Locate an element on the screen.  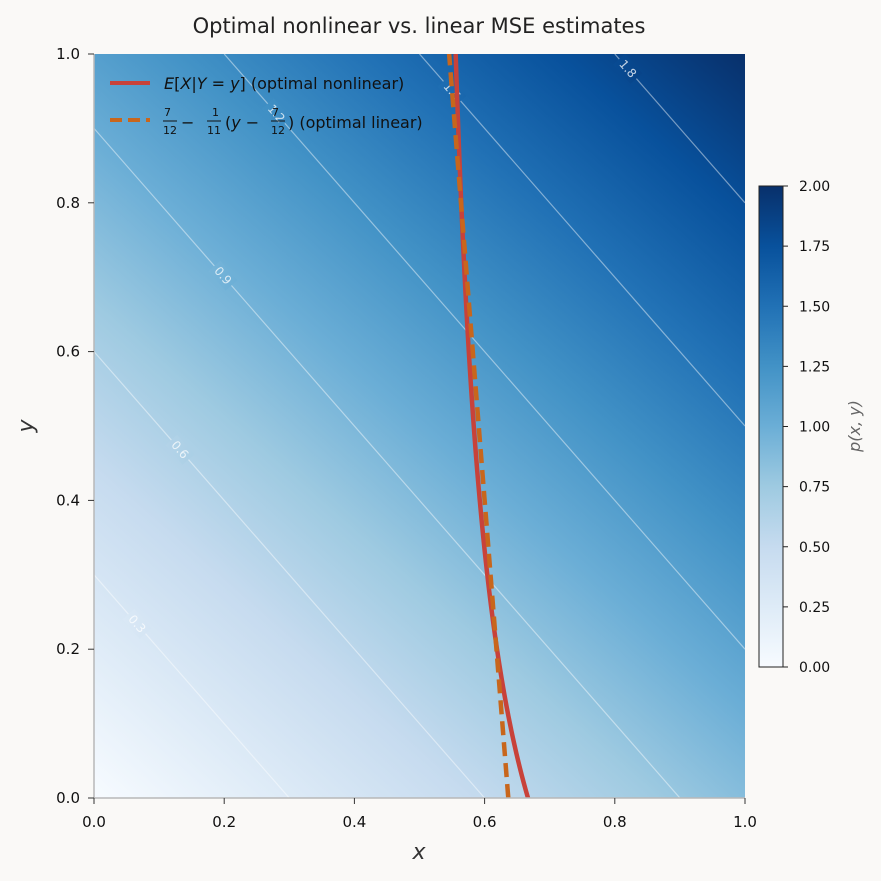
y-tick-label: 0.0 is located at coordinates (68, 798).